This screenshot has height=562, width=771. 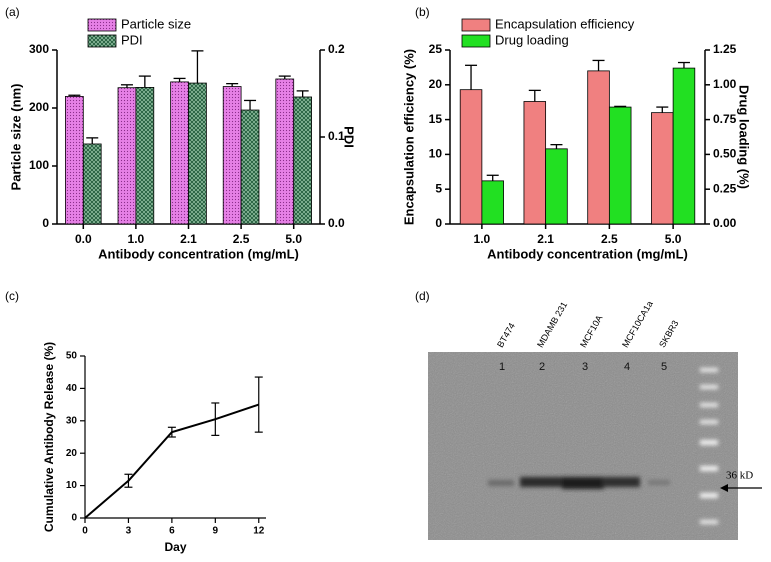 I want to click on lane-number: 5, so click(x=664, y=367).